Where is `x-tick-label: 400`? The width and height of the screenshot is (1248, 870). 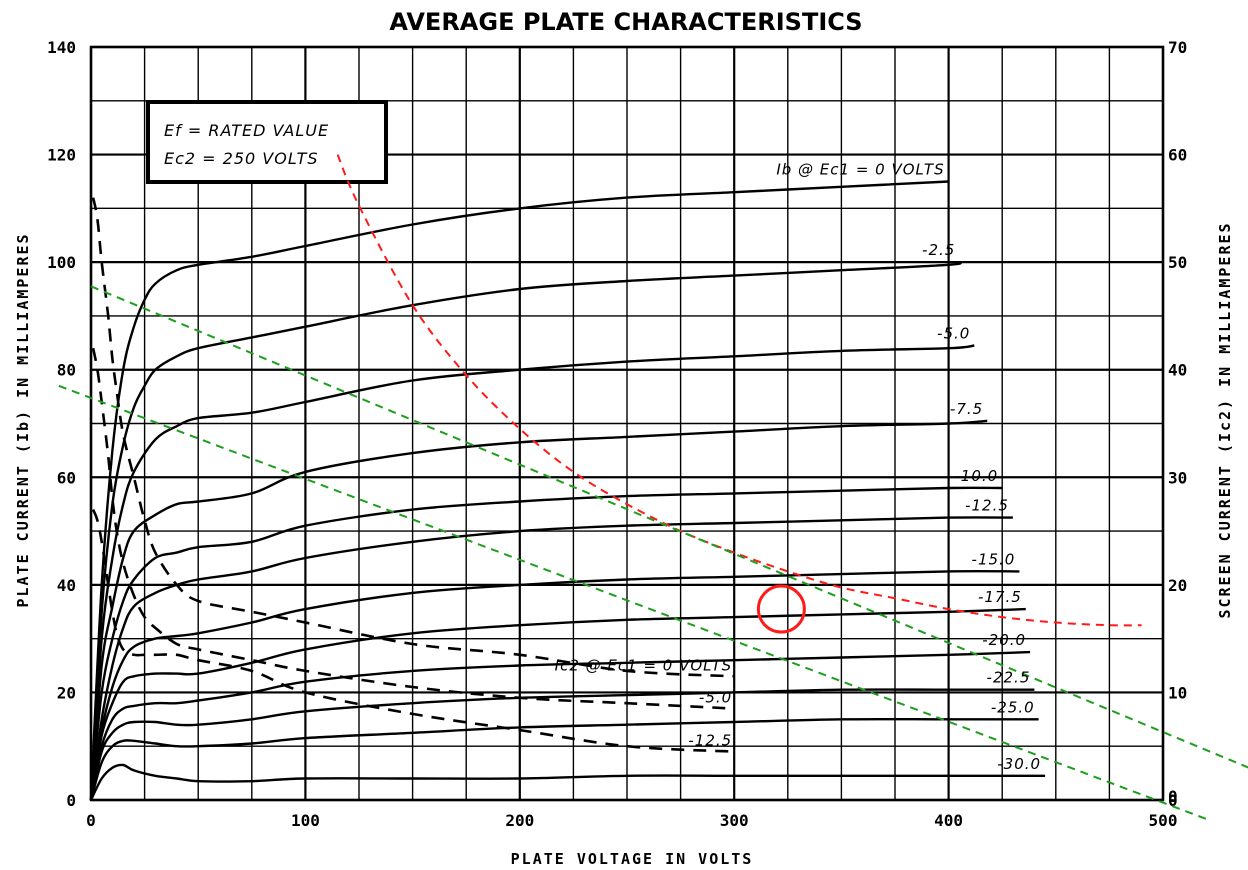 x-tick-label: 400 is located at coordinates (948, 820).